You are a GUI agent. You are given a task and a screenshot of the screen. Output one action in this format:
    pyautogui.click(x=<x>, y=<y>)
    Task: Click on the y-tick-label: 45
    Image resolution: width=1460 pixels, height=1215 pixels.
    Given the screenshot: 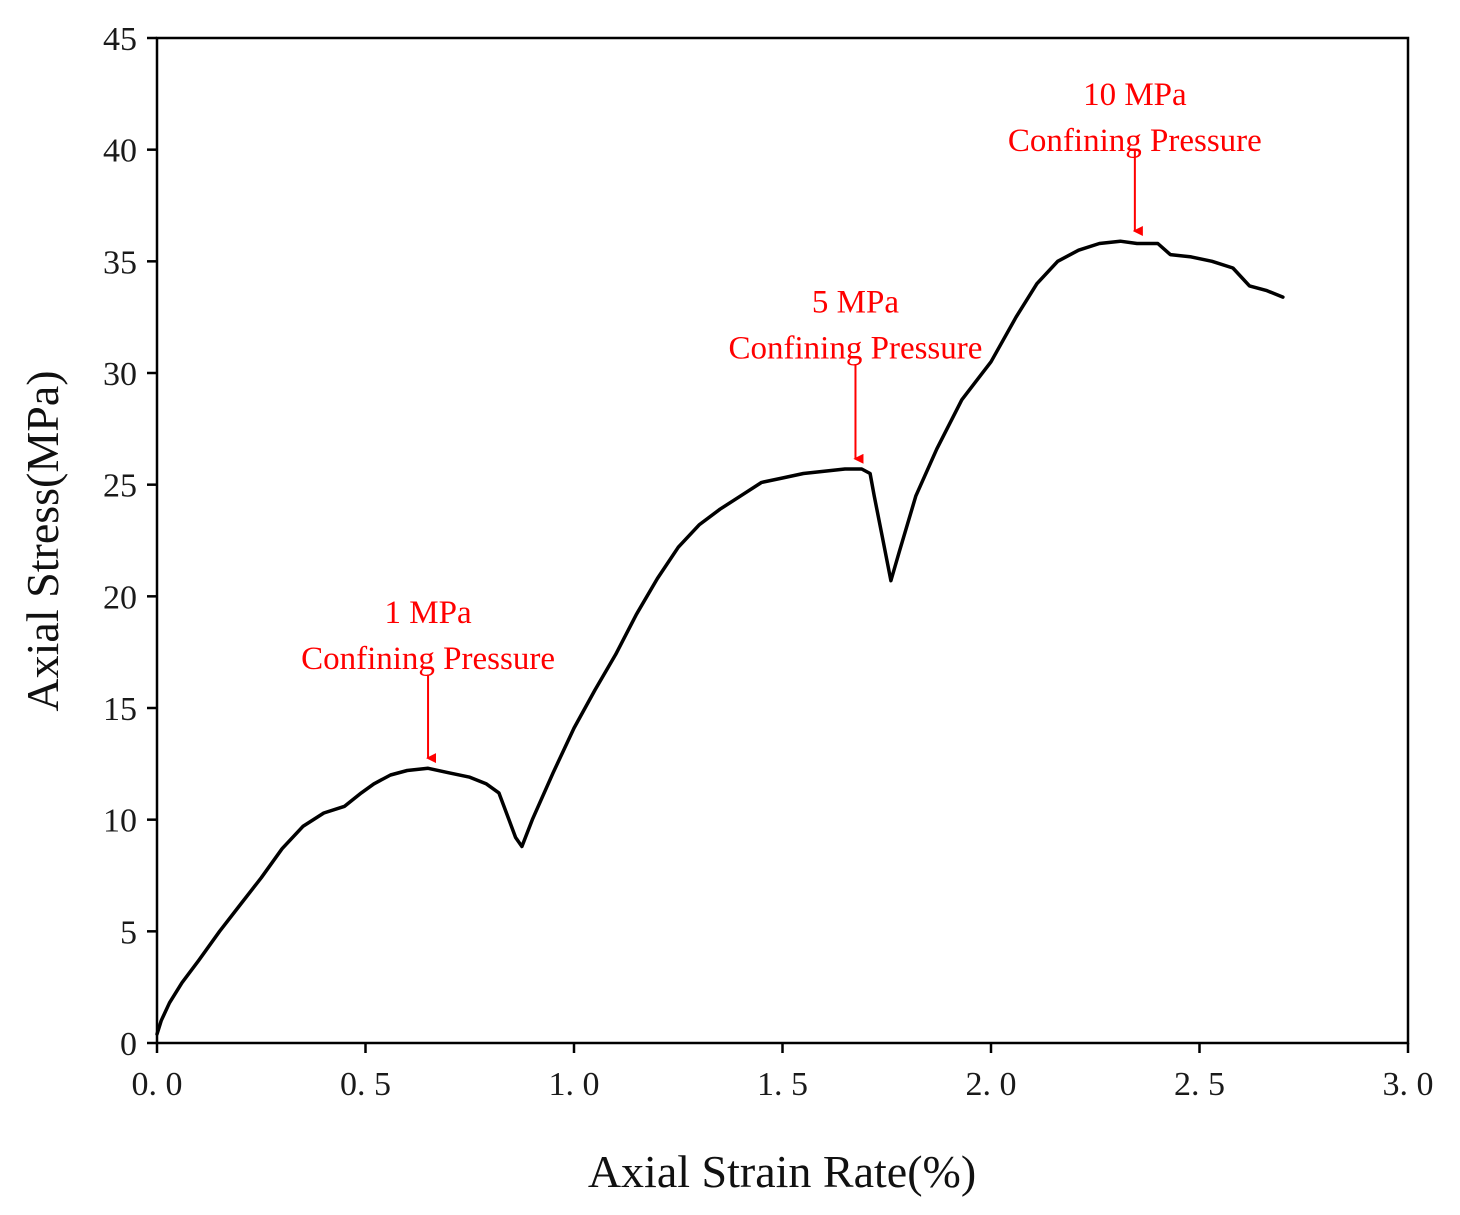 What is the action you would take?
    pyautogui.click(x=120, y=39)
    